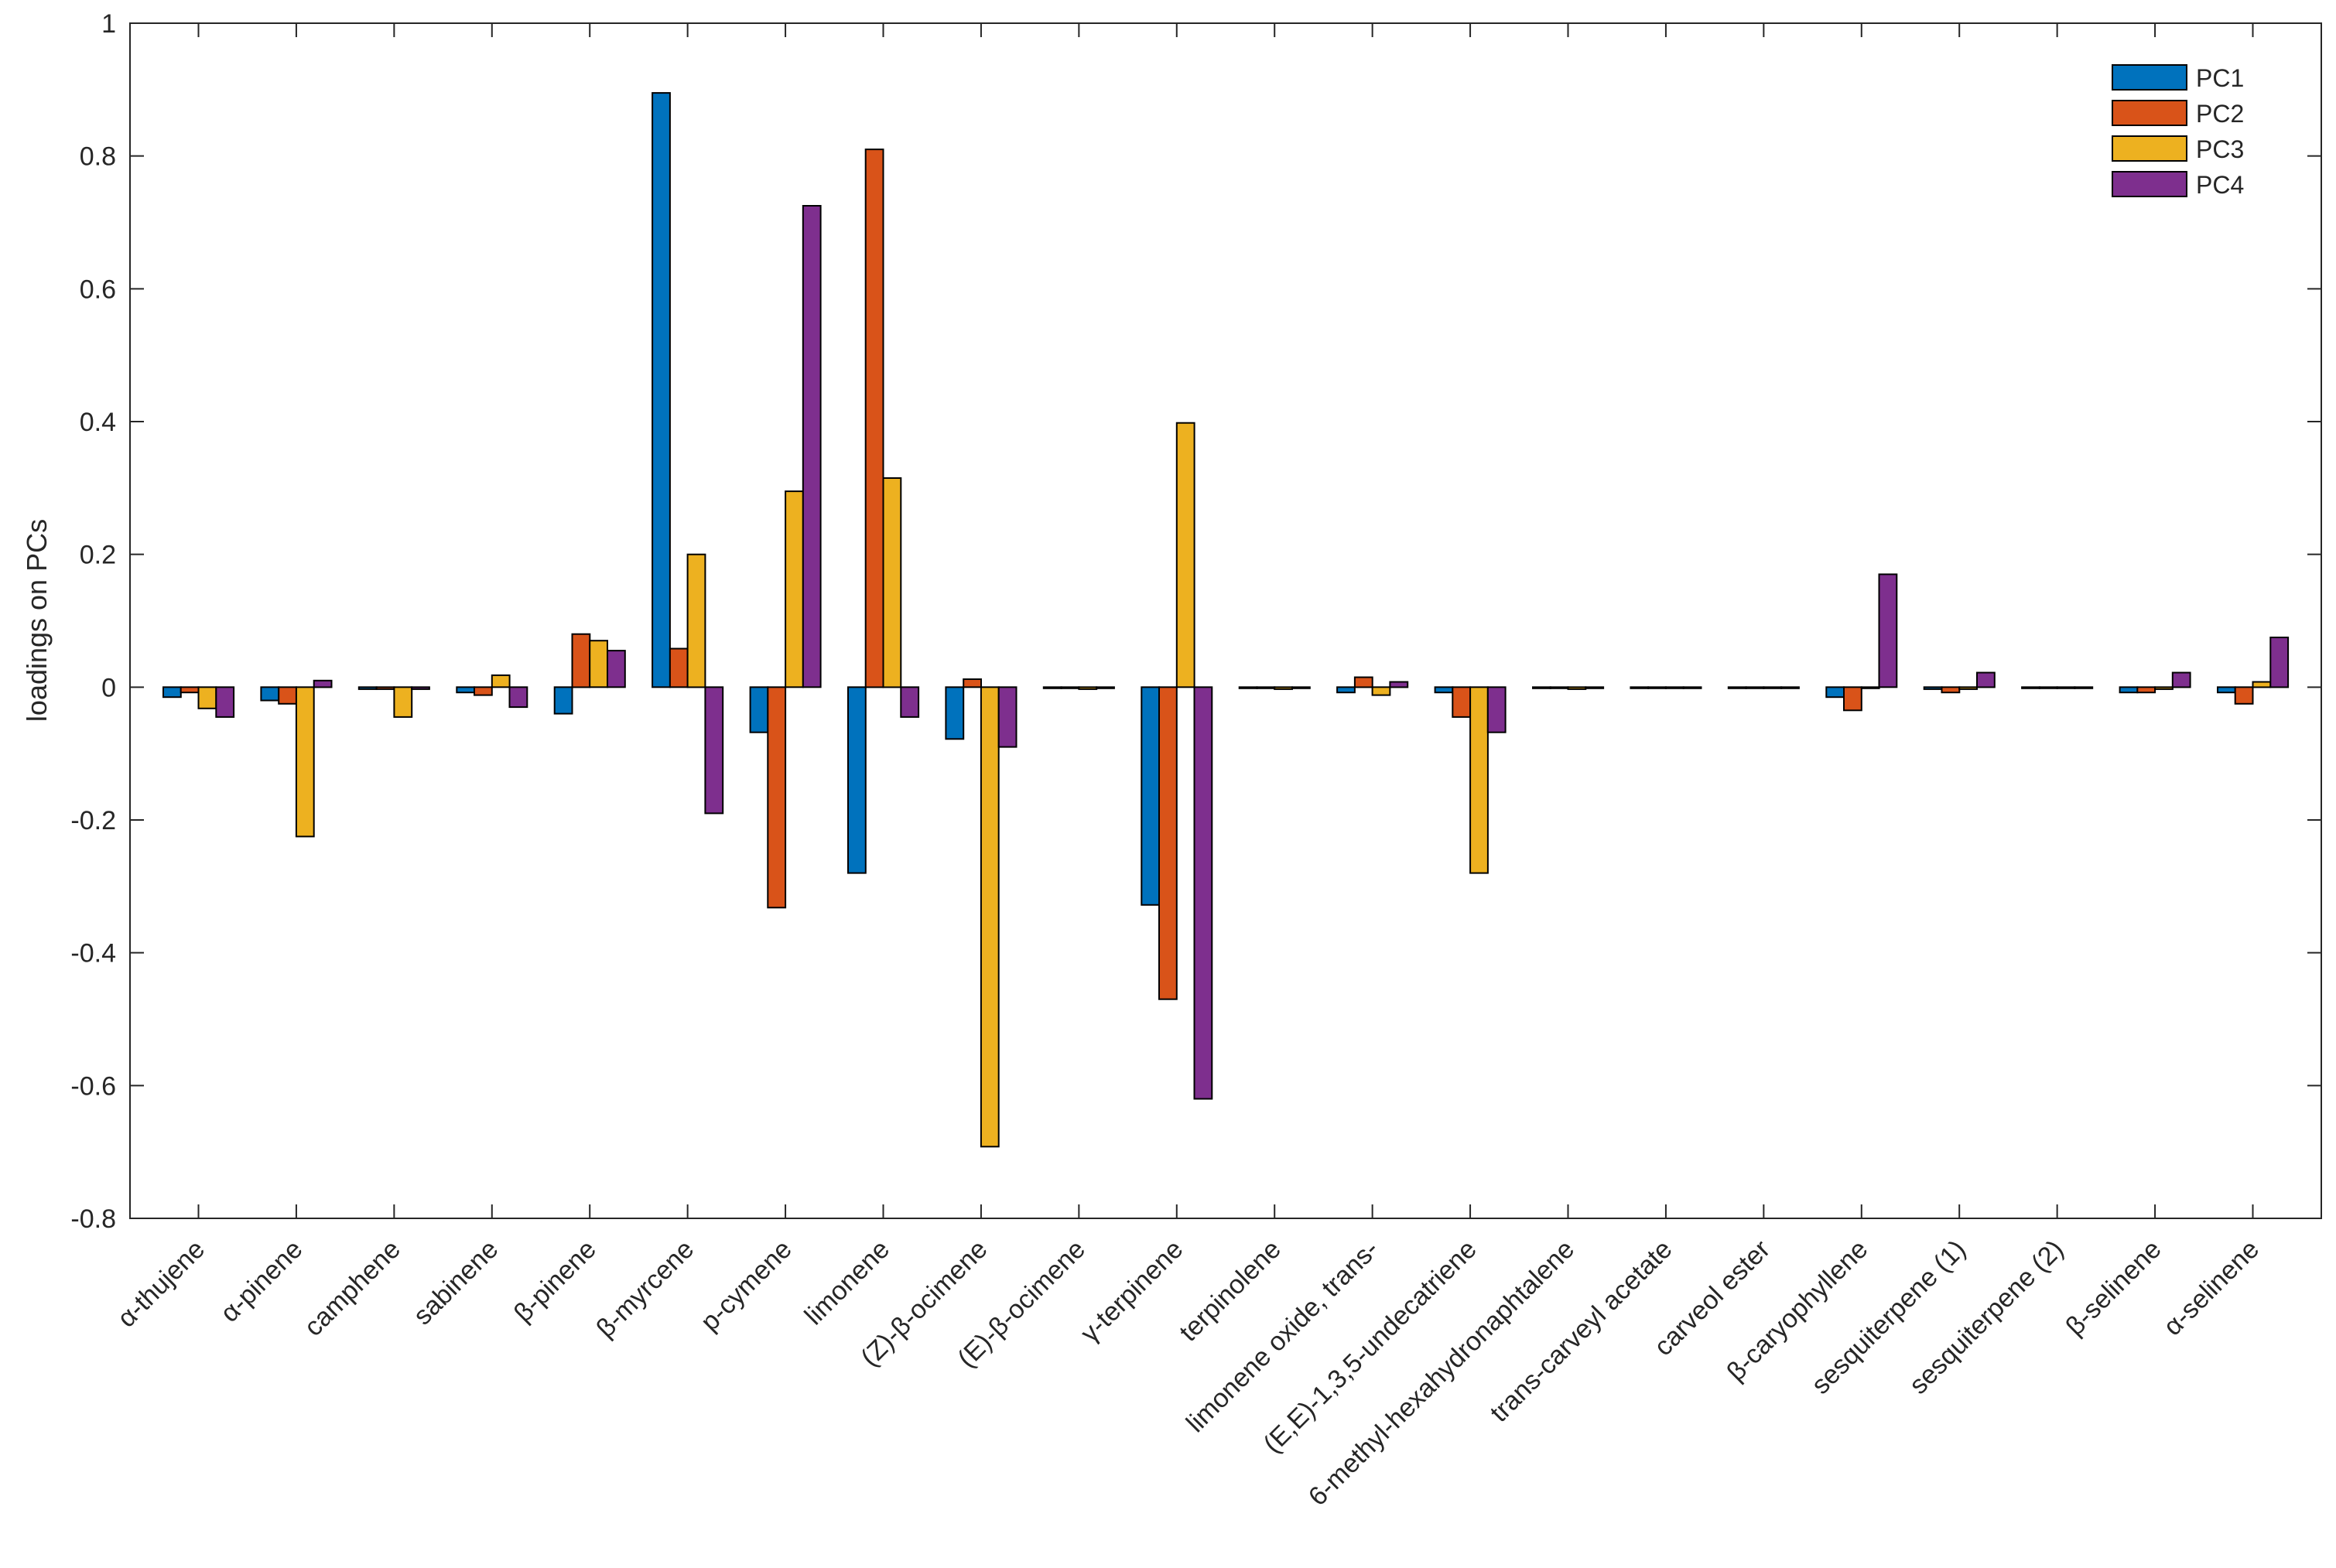 The height and width of the screenshot is (1568, 2336). Describe the element at coordinates (98, 423) in the screenshot. I see `y-tick-label: 0.4` at that location.